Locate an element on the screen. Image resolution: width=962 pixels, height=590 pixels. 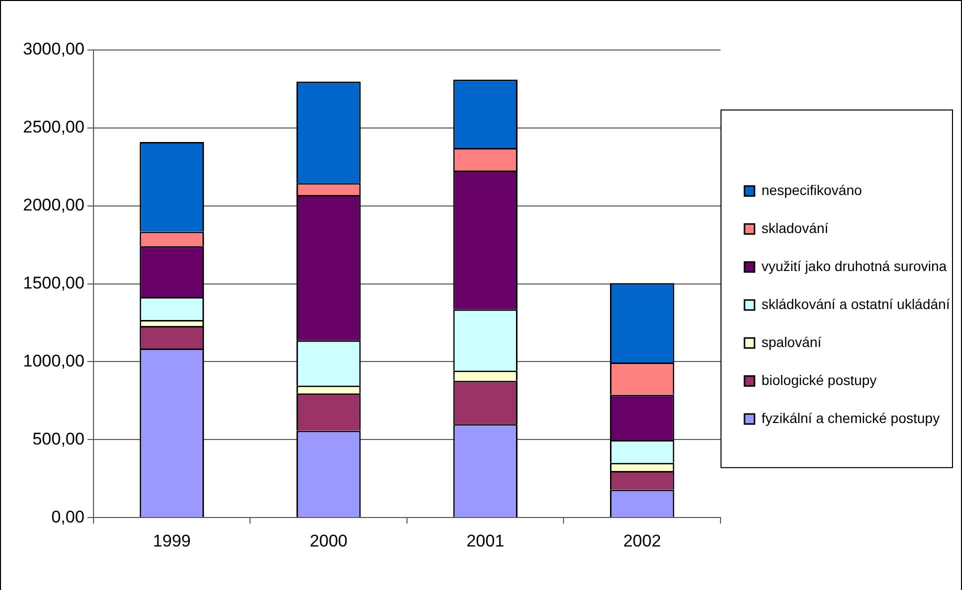
x-tick-label: 2001 is located at coordinates (485, 540).